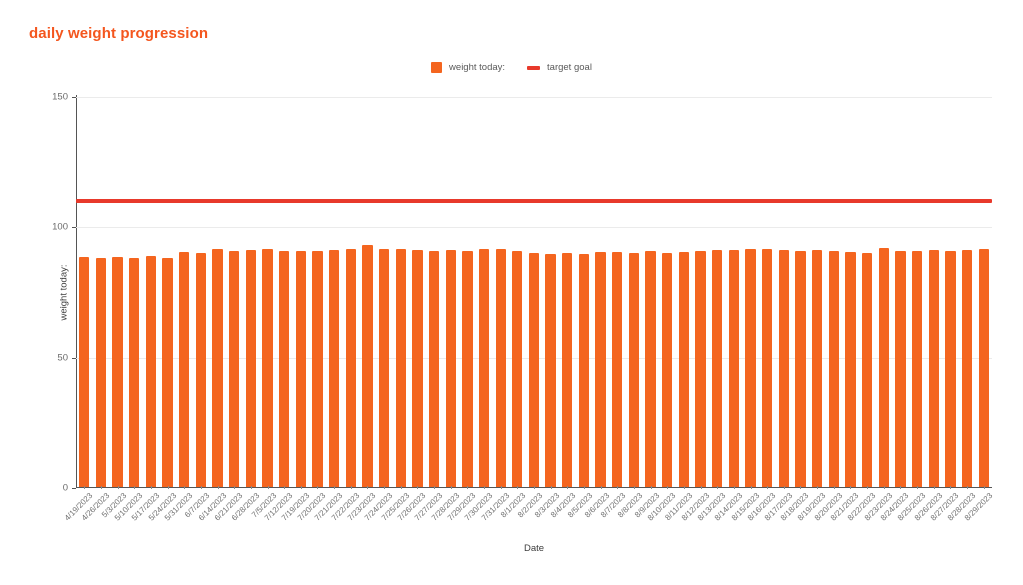 This screenshot has width=1023, height=585. I want to click on y-axis-tick-label: 150, so click(60, 97).